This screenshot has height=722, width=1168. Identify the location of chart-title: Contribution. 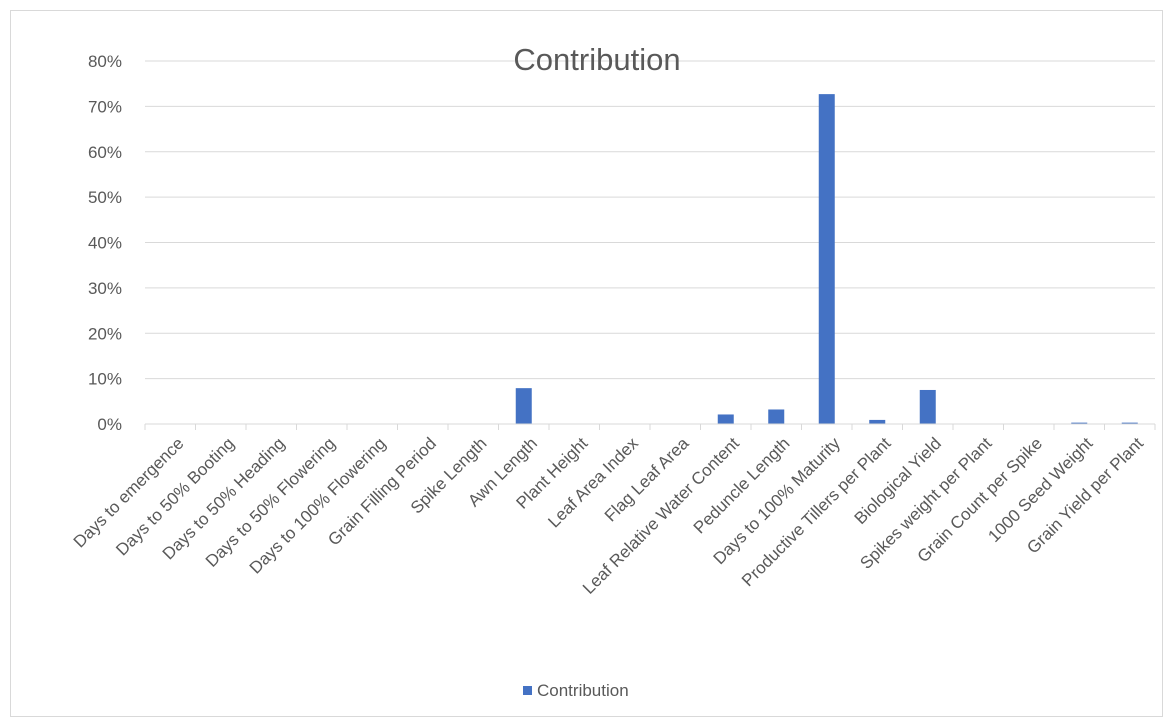
(596, 59).